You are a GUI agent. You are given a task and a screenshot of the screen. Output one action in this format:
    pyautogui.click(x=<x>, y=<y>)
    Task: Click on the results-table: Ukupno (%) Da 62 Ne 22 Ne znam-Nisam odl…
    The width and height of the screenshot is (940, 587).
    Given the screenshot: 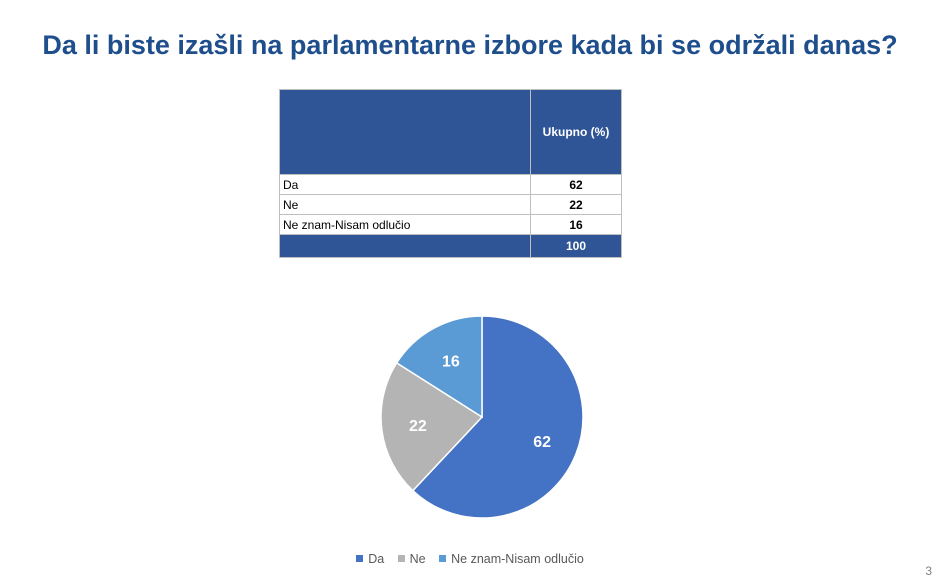 What is the action you would take?
    pyautogui.click(x=450, y=173)
    